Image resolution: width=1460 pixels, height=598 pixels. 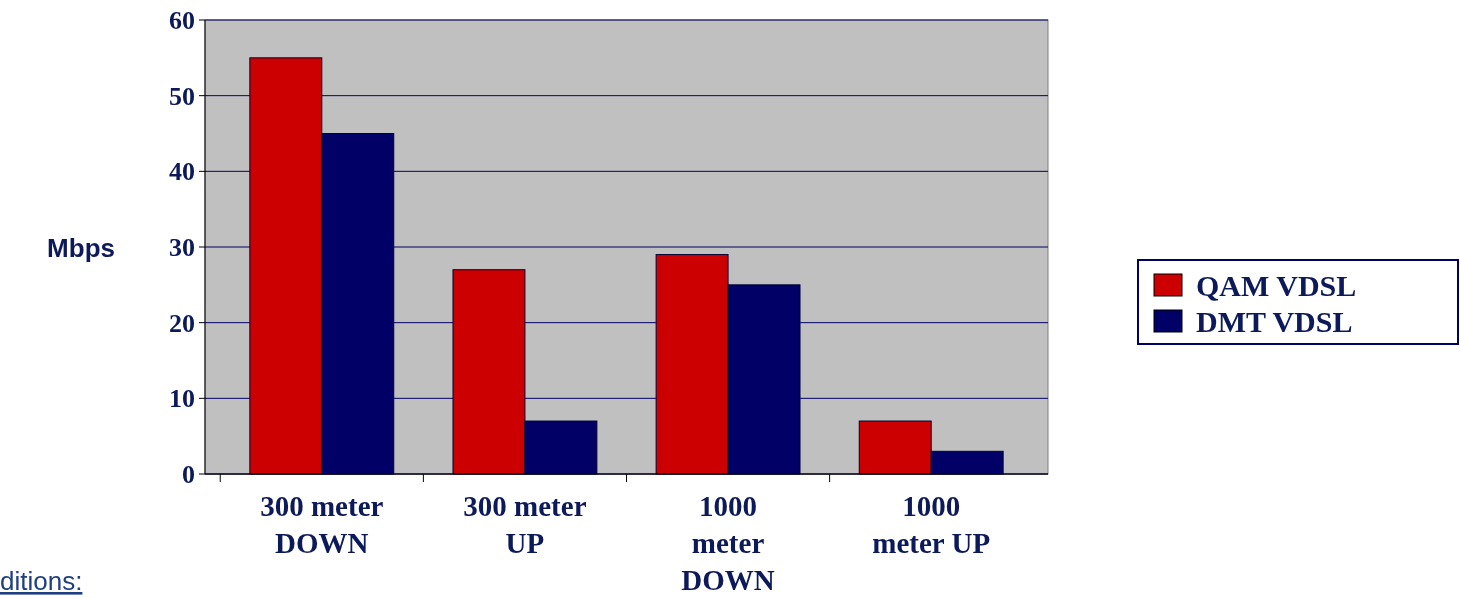 I want to click on x-tick-label: 1000 meter UP, so click(x=931, y=524).